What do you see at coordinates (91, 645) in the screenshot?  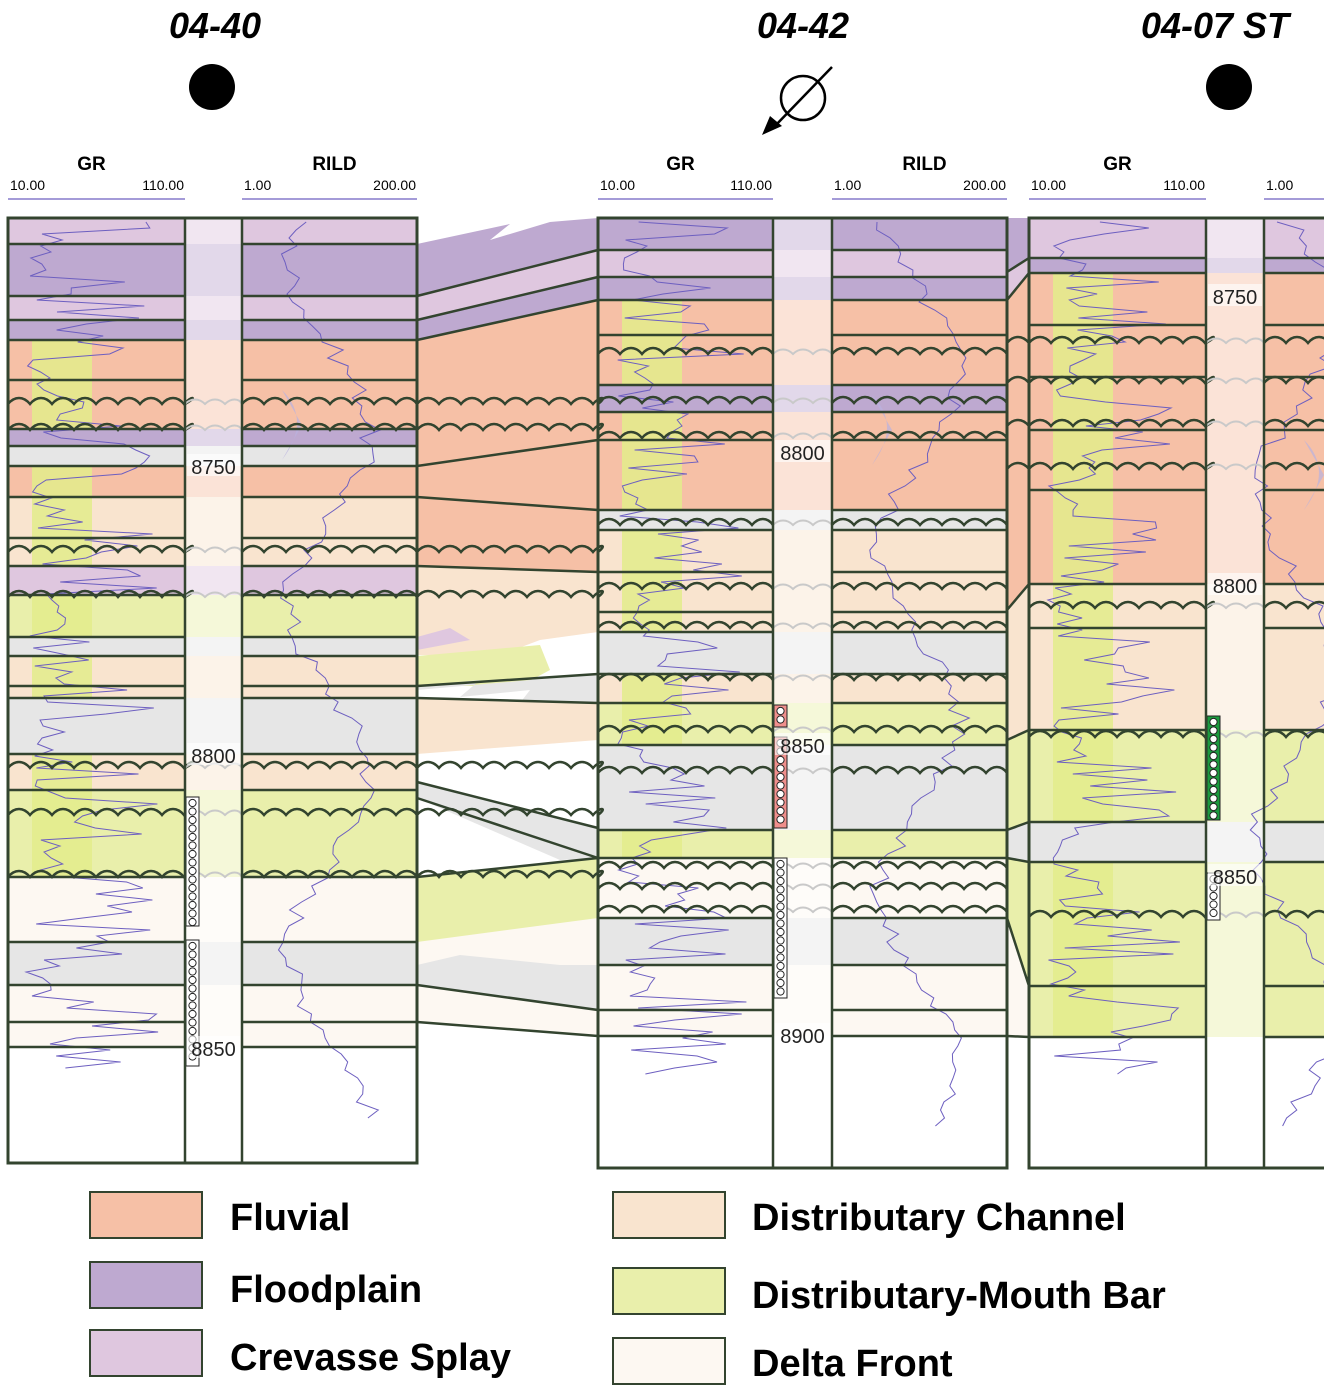 I see `gr-curve` at bounding box center [91, 645].